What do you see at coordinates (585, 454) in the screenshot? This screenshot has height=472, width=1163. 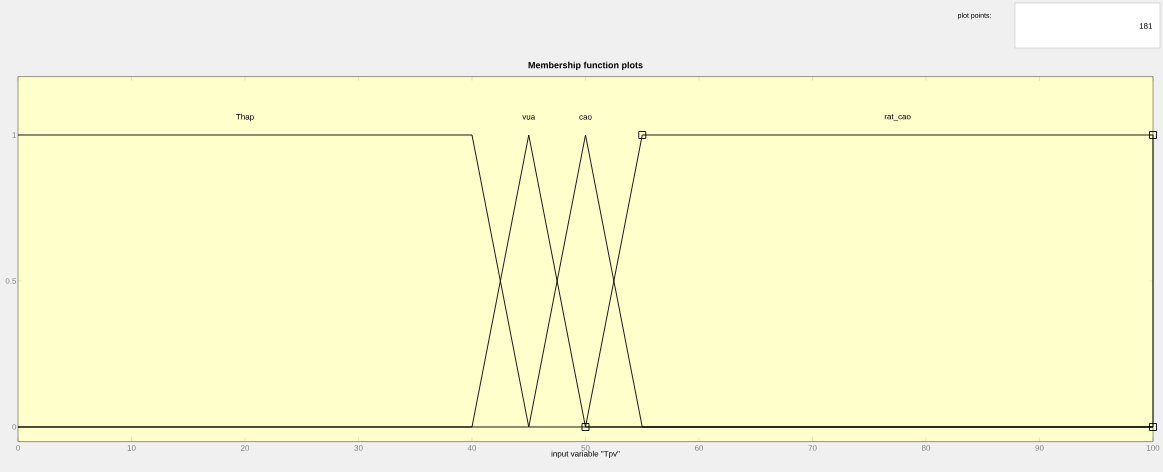 I see `x-axis-title: input variable "Tpv"` at bounding box center [585, 454].